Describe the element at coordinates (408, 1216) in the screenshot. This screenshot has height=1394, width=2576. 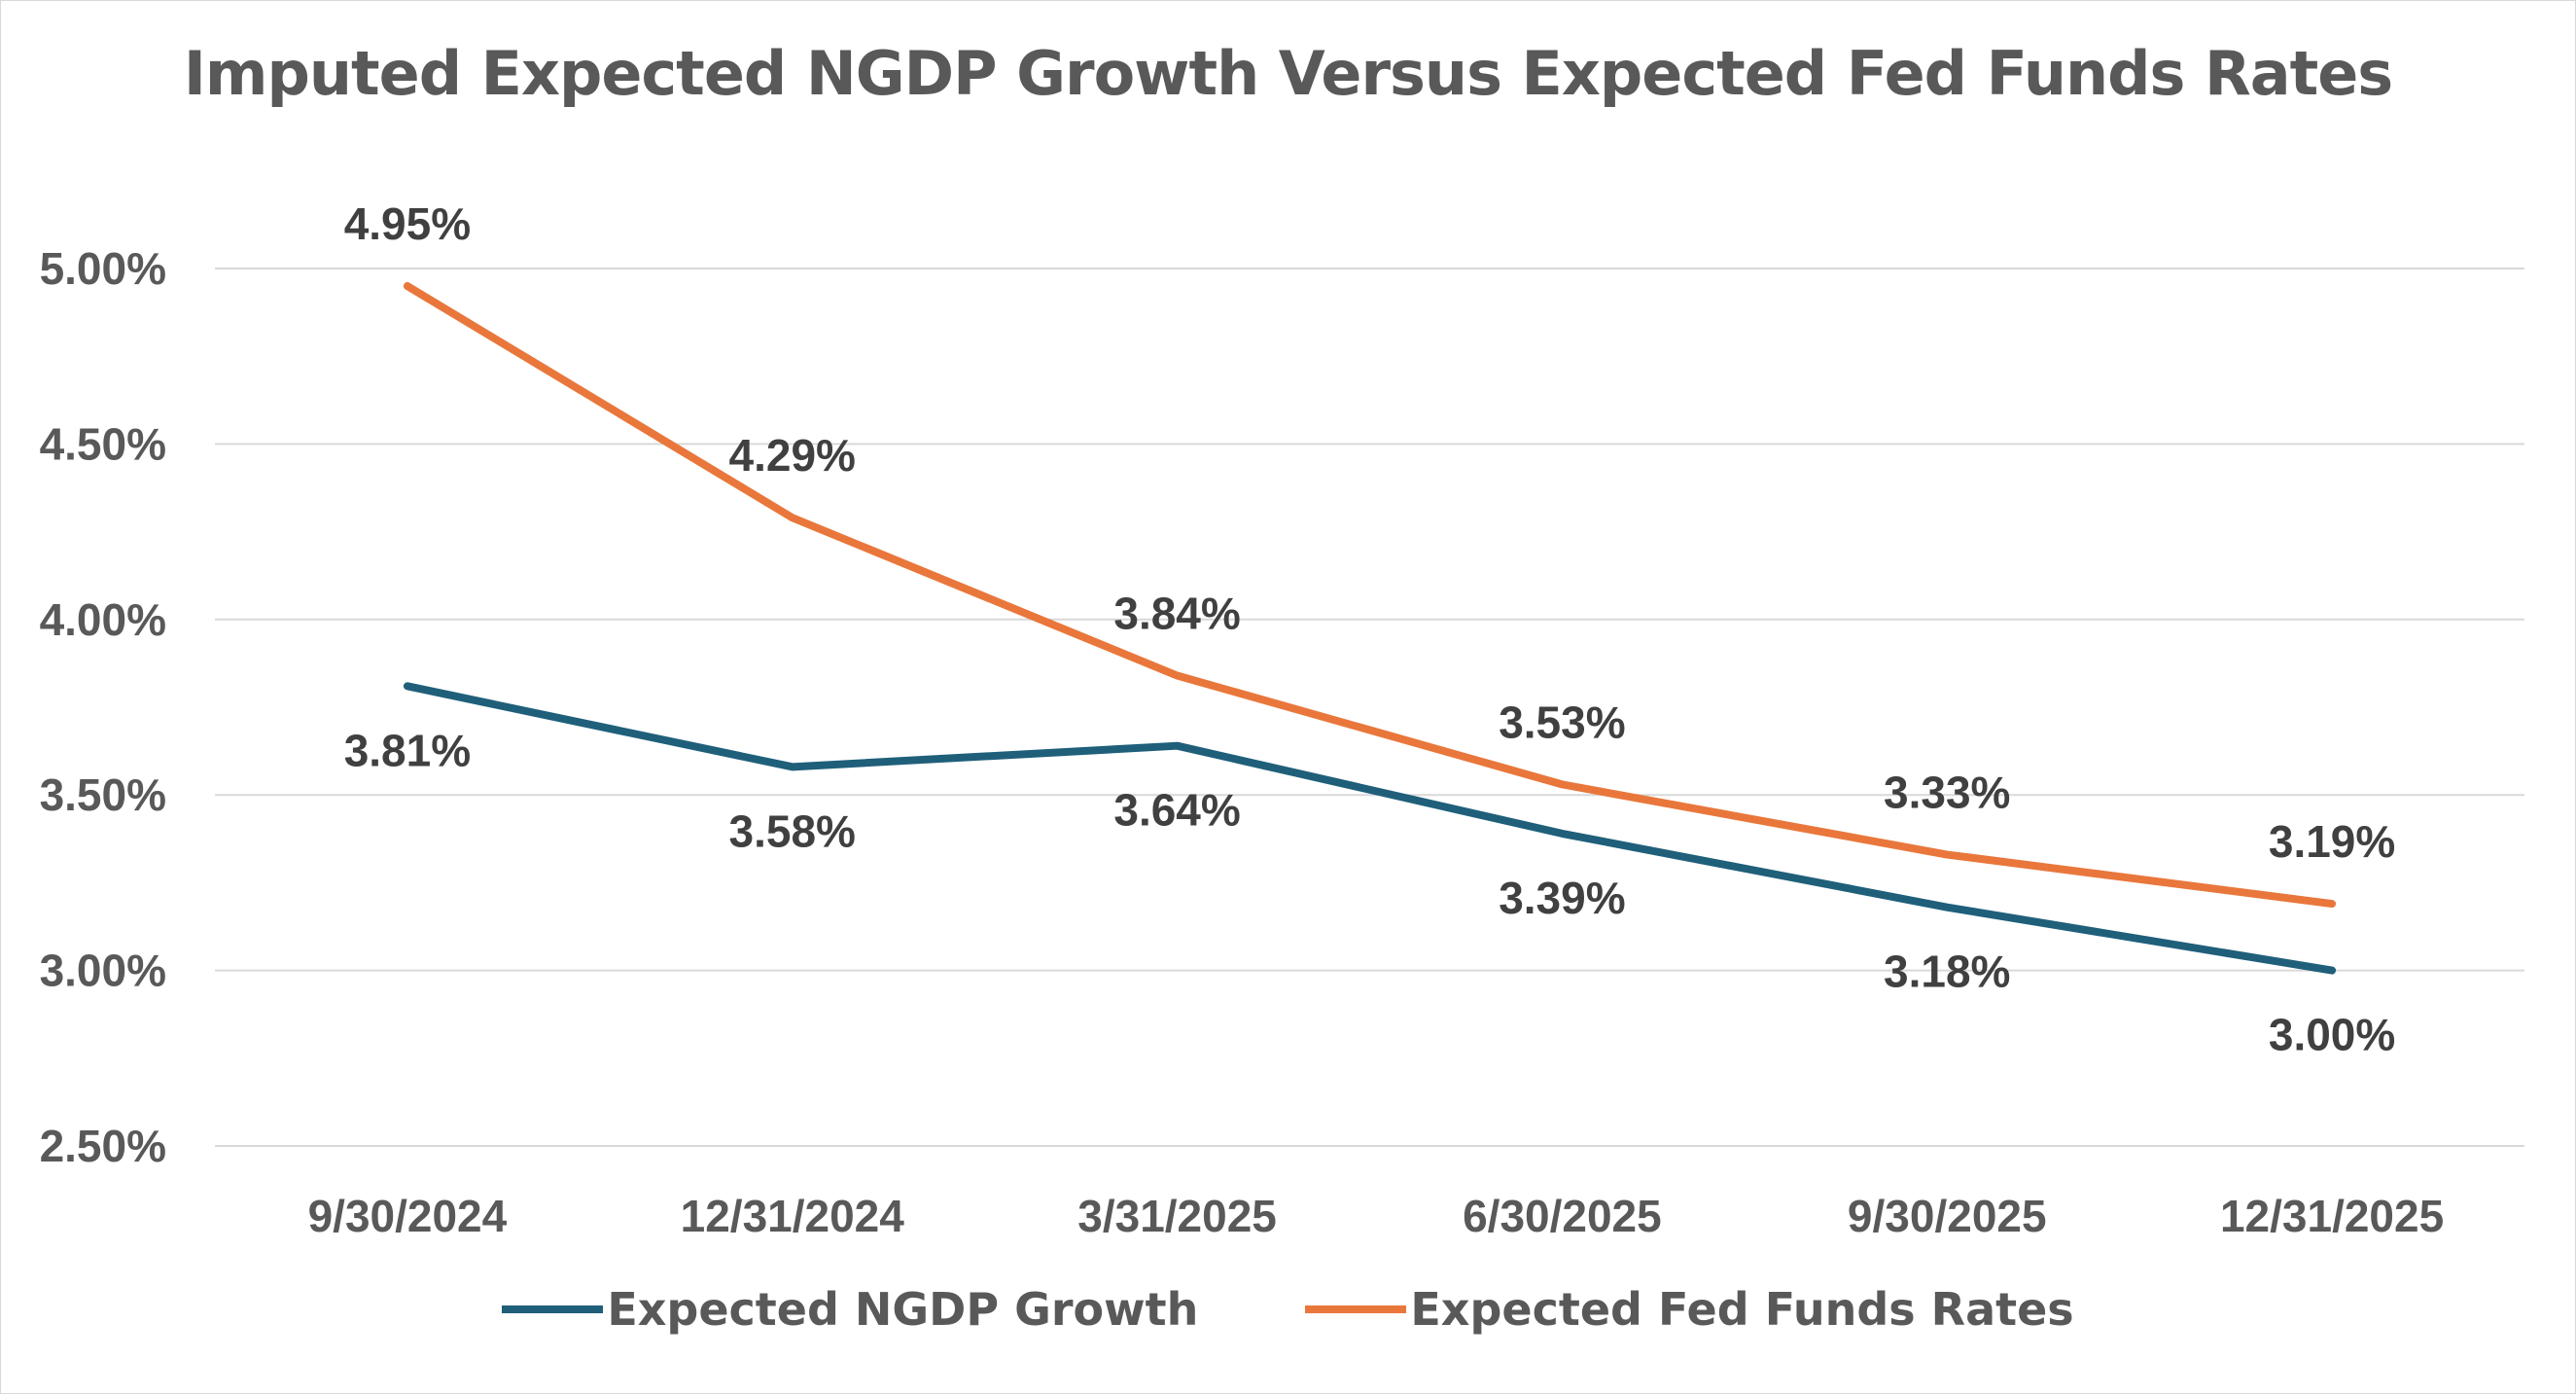
I see `x-tick-label: 9/30/2024` at that location.